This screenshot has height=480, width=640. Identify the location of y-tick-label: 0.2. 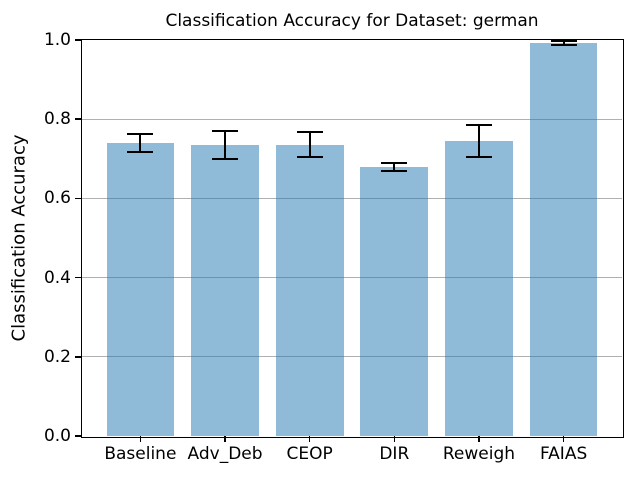
(57, 356).